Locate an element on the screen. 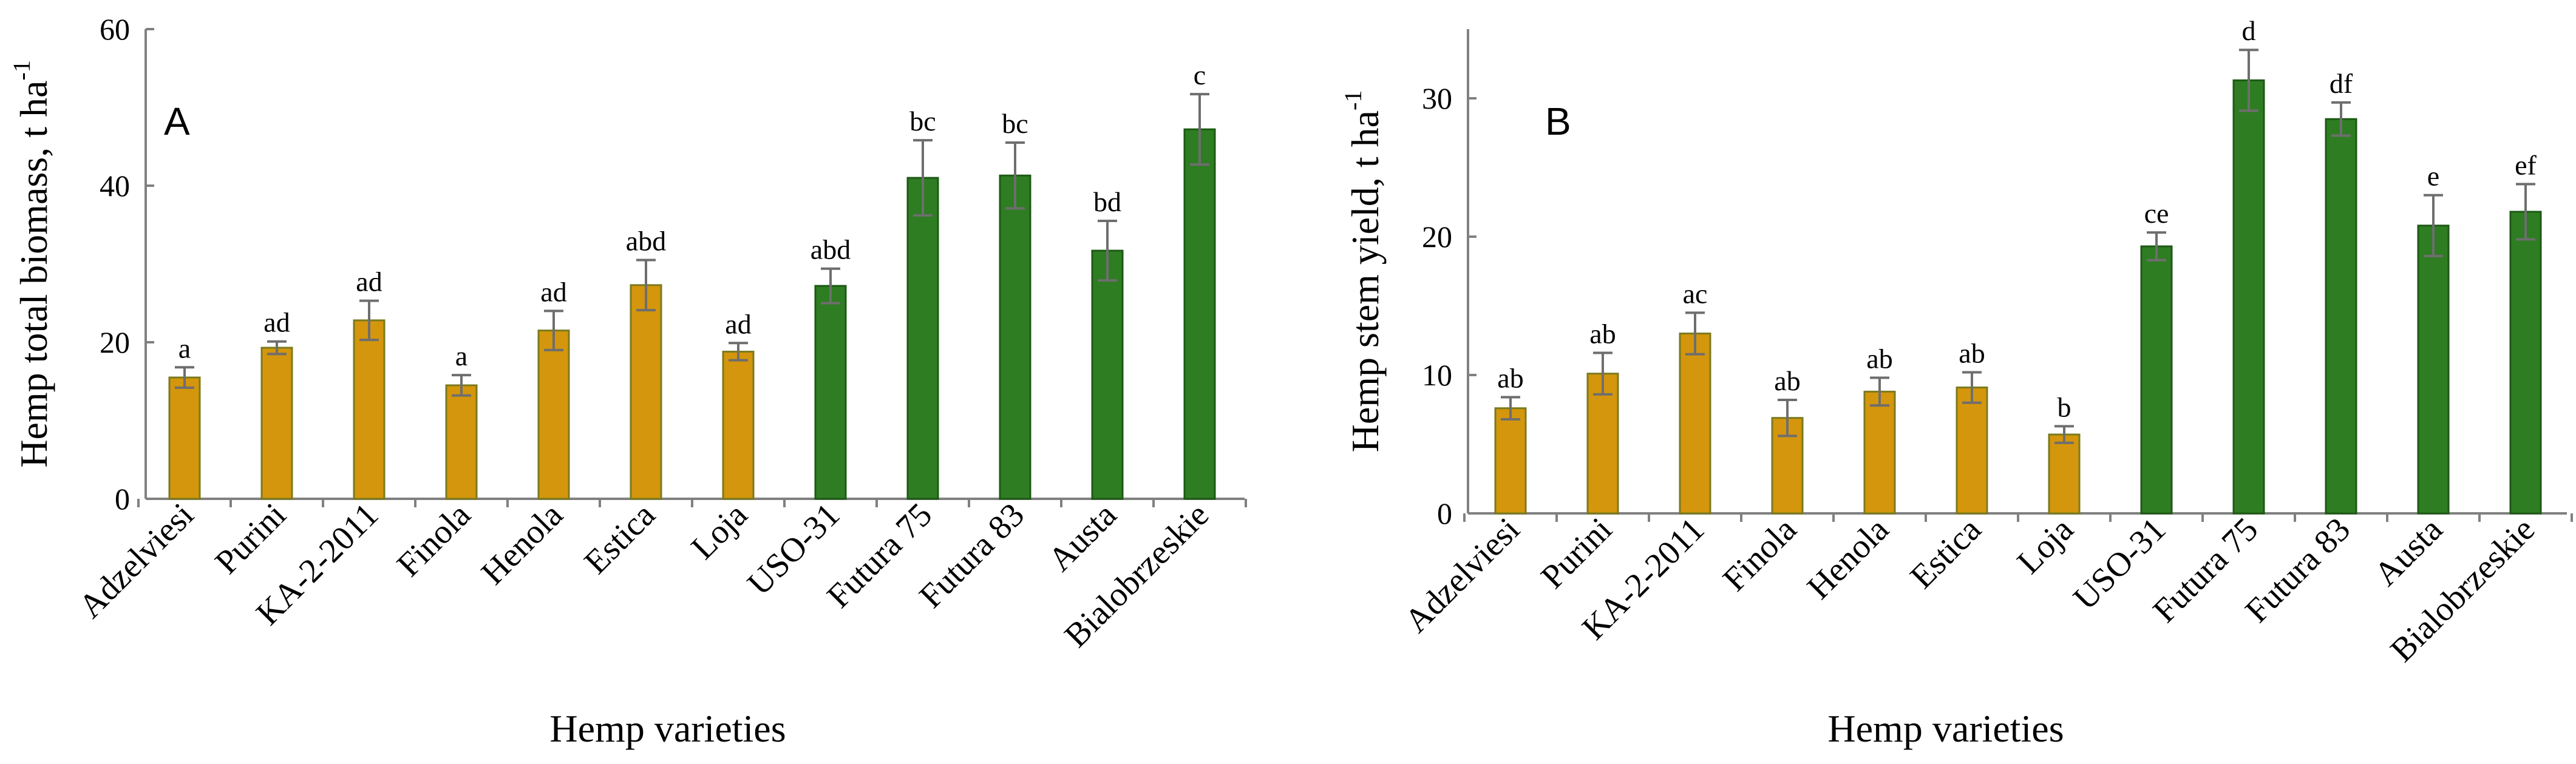 The height and width of the screenshot is (764, 2576). significance-label: ac is located at coordinates (1695, 293).